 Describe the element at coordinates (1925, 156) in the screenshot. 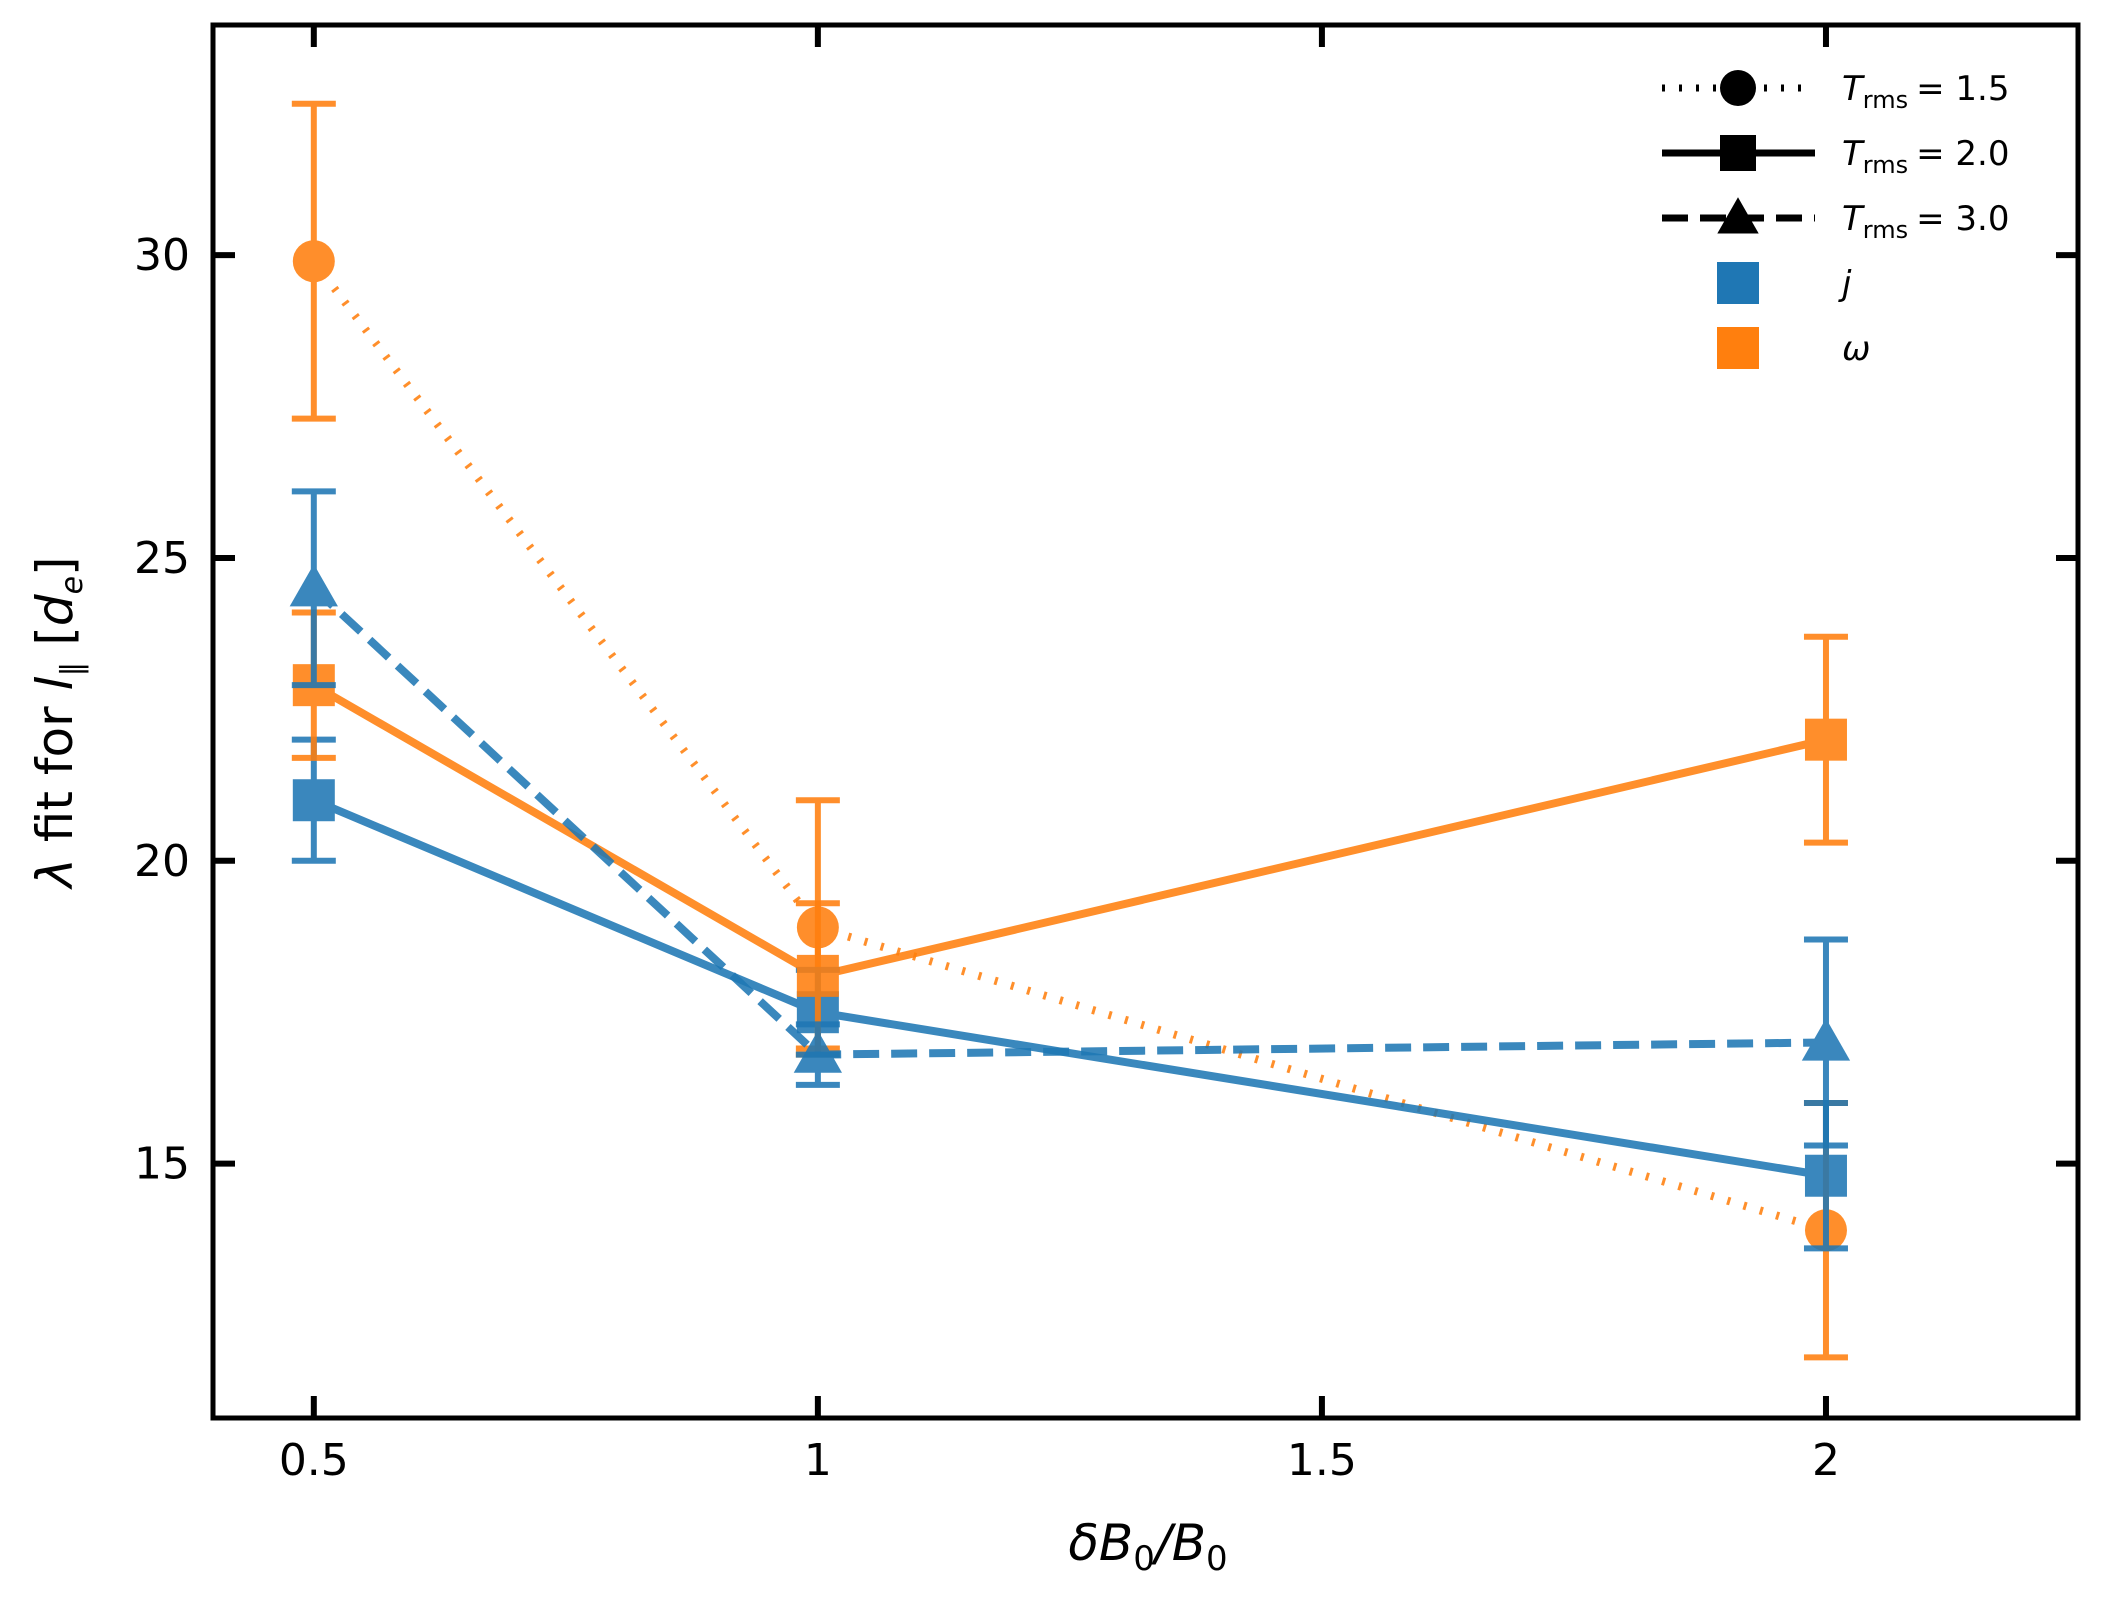

I see `legend-label: Trms = 2.0` at that location.